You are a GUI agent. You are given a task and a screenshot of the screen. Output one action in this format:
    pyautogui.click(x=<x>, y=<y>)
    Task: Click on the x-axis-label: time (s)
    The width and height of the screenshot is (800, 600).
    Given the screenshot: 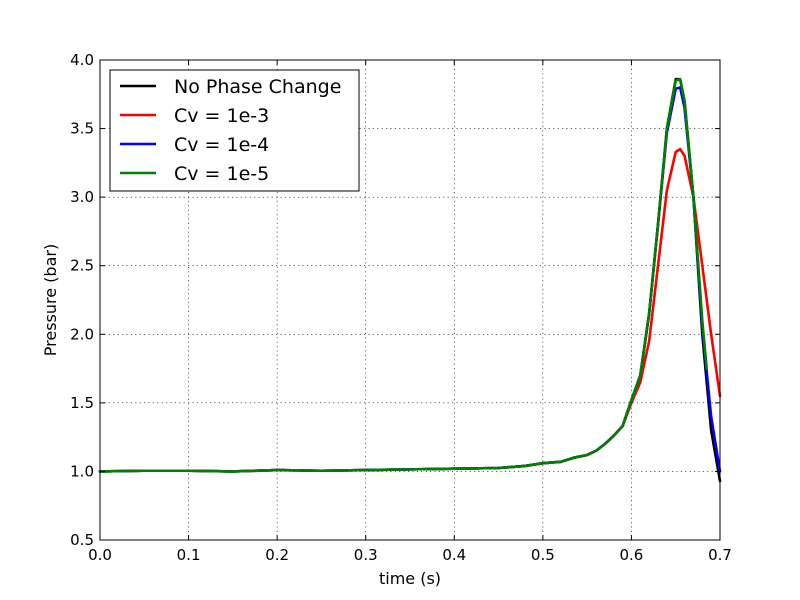 What is the action you would take?
    pyautogui.click(x=410, y=578)
    